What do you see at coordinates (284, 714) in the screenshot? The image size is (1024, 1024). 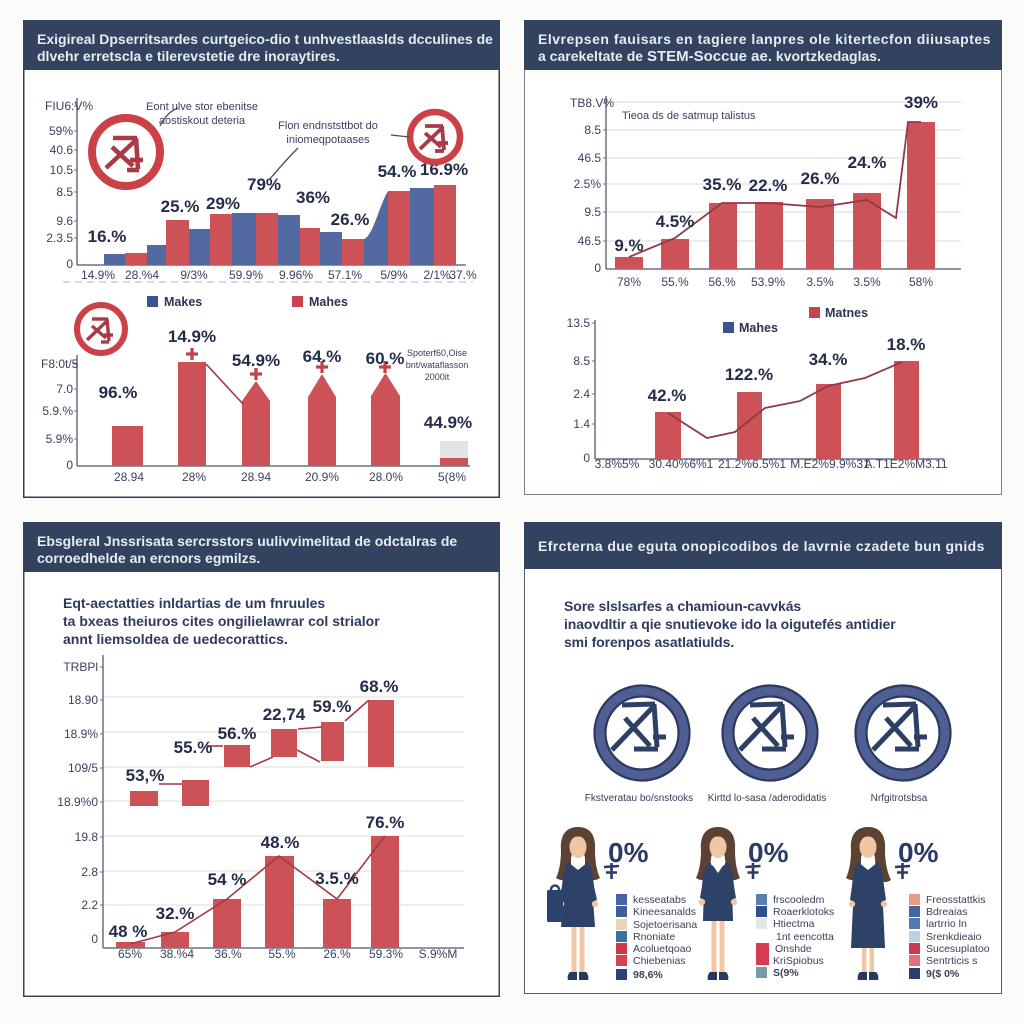 I see `svg-text: 22,74` at bounding box center [284, 714].